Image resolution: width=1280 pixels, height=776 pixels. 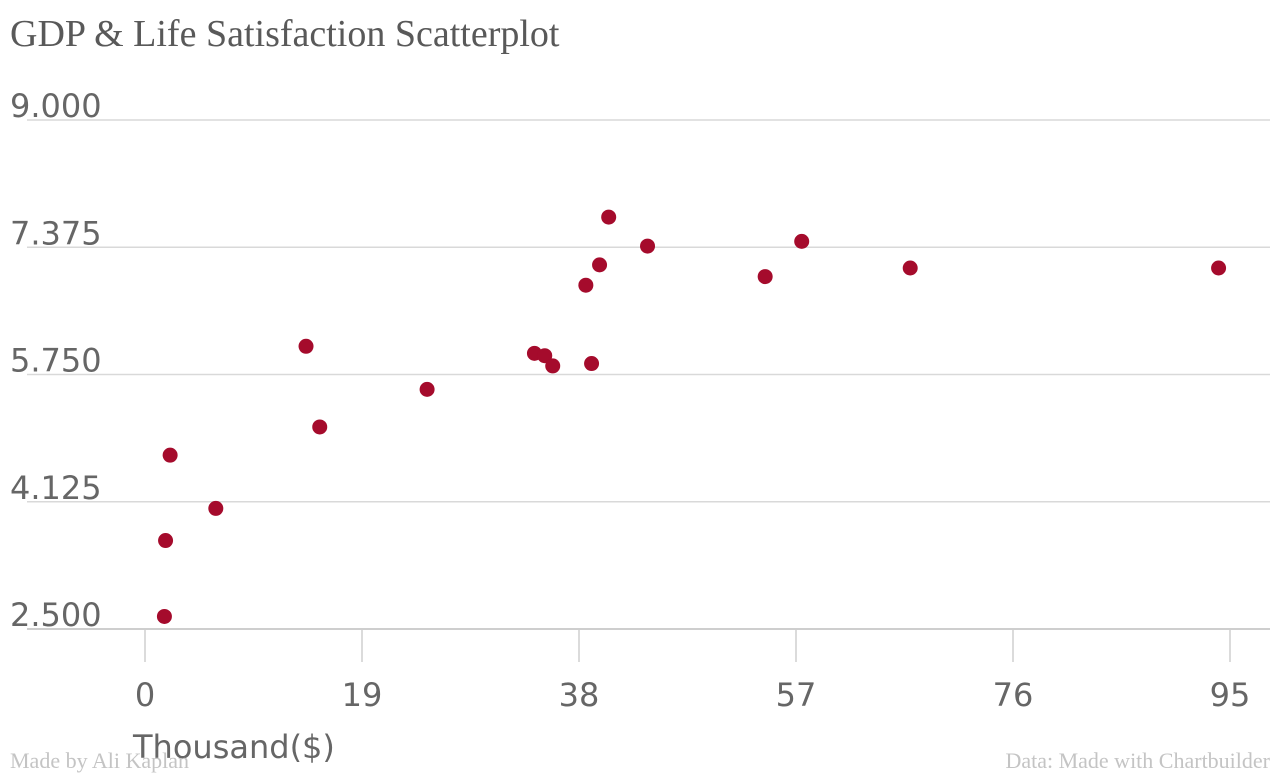 I want to click on chart-title: GDP & Life Satisfaction Scatterplot, so click(x=285, y=34).